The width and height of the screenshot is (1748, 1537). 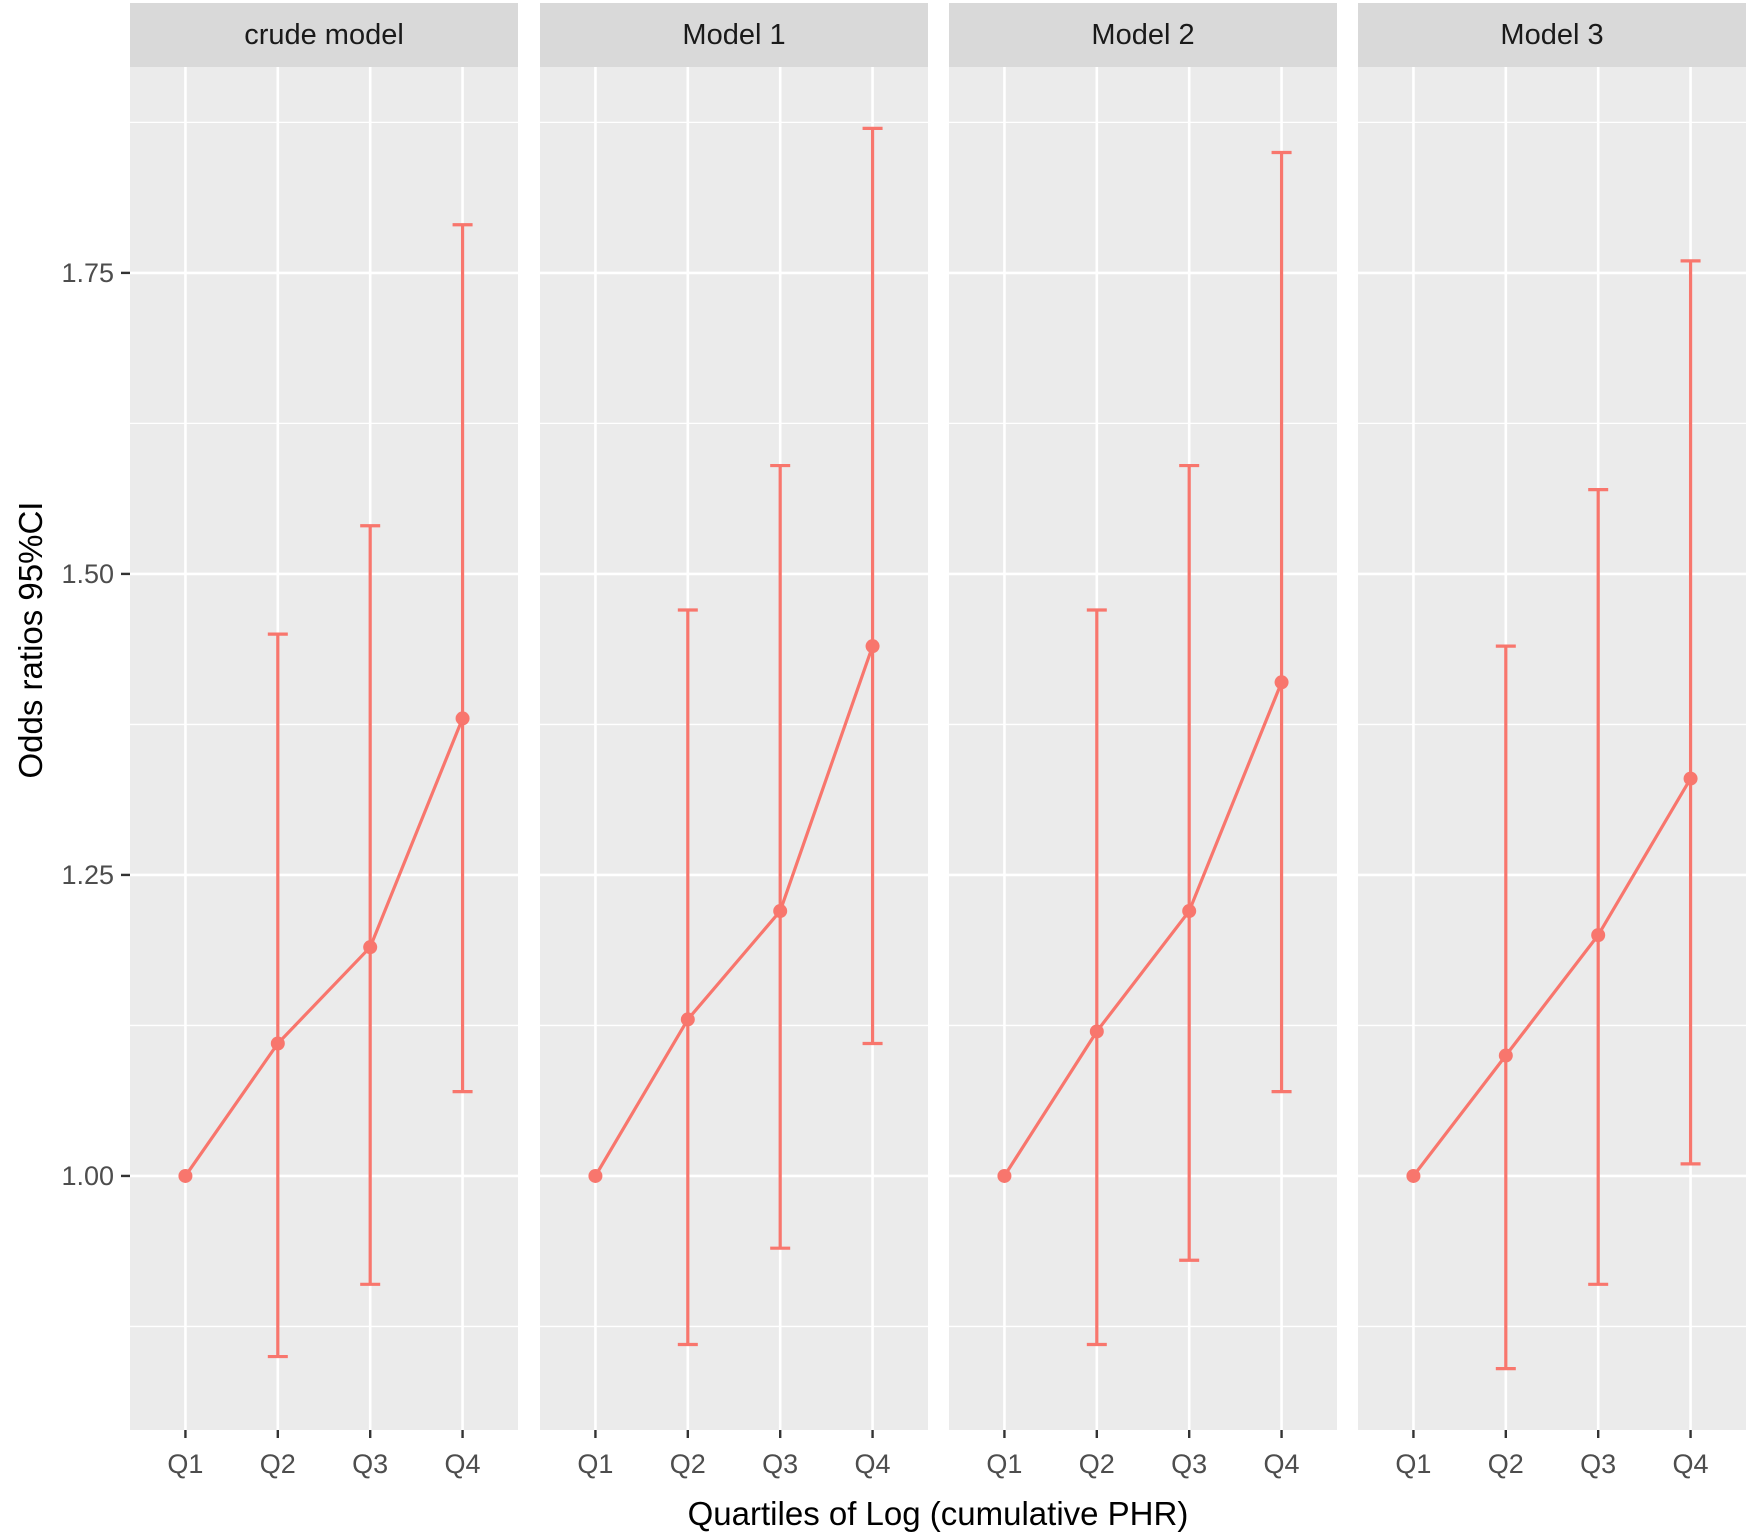 I want to click on facet-strip-label: crude model, so click(x=324, y=35).